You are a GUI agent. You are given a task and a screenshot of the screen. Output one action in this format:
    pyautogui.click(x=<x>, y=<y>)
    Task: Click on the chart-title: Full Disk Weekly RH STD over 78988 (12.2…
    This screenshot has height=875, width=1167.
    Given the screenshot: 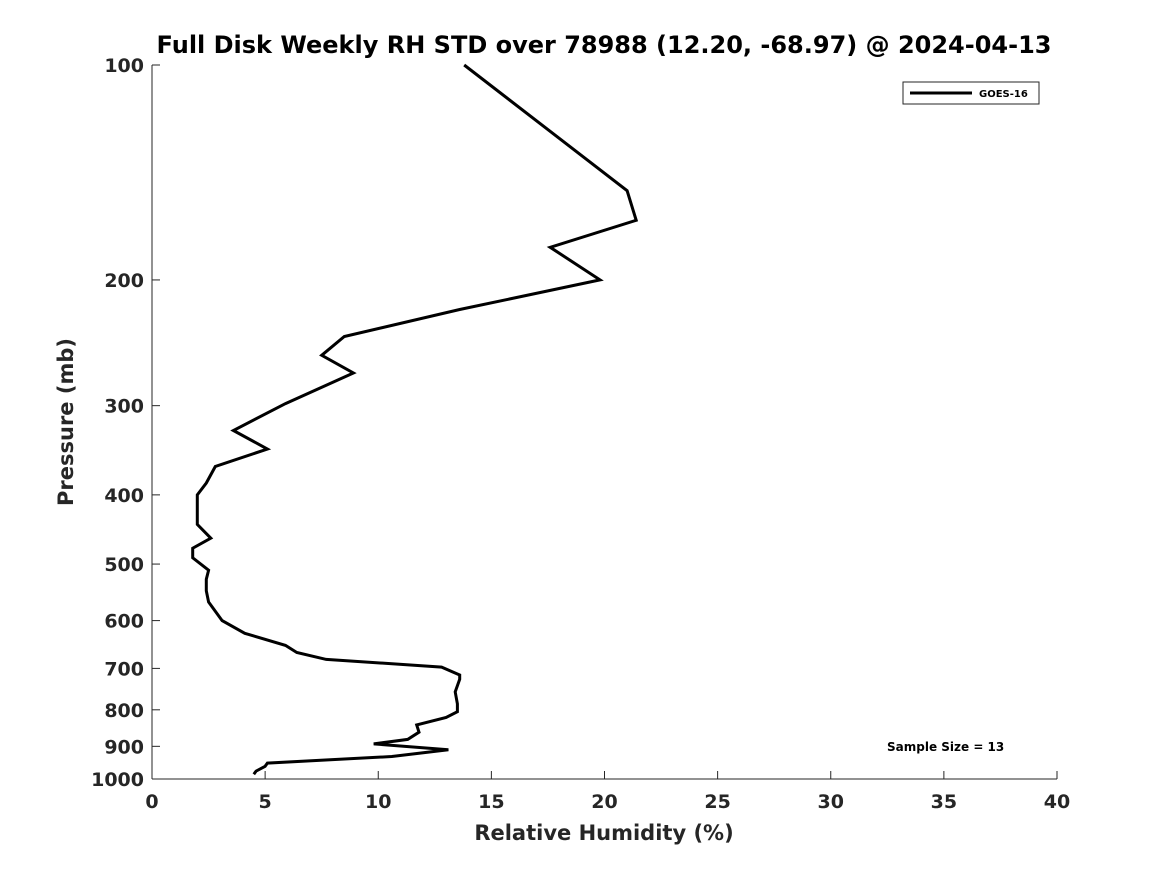 What is the action you would take?
    pyautogui.click(x=604, y=45)
    